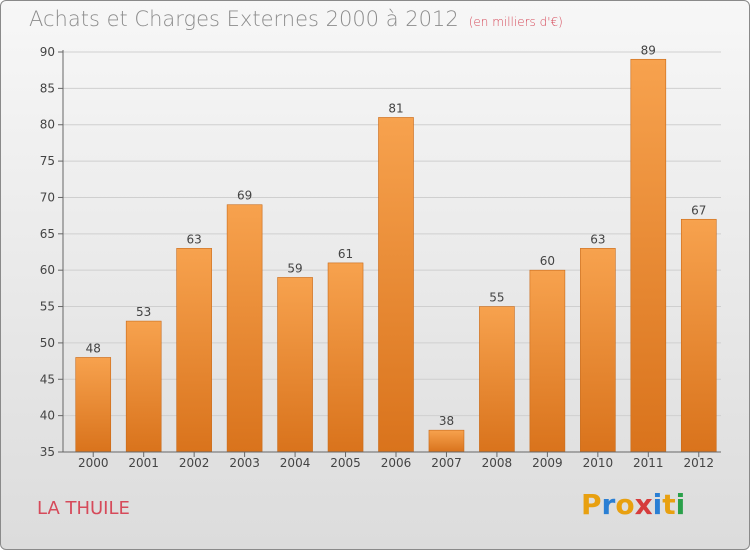  Describe the element at coordinates (395, 108) in the screenshot. I see `data-label: 81` at that location.